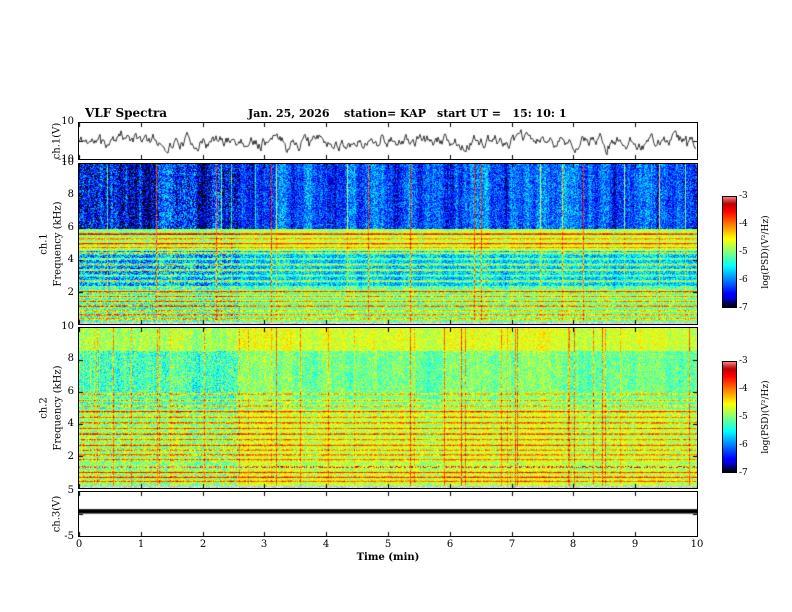 This screenshot has width=792, height=612. Describe the element at coordinates (697, 544) in the screenshot. I see `x-tick-label: 10` at that location.